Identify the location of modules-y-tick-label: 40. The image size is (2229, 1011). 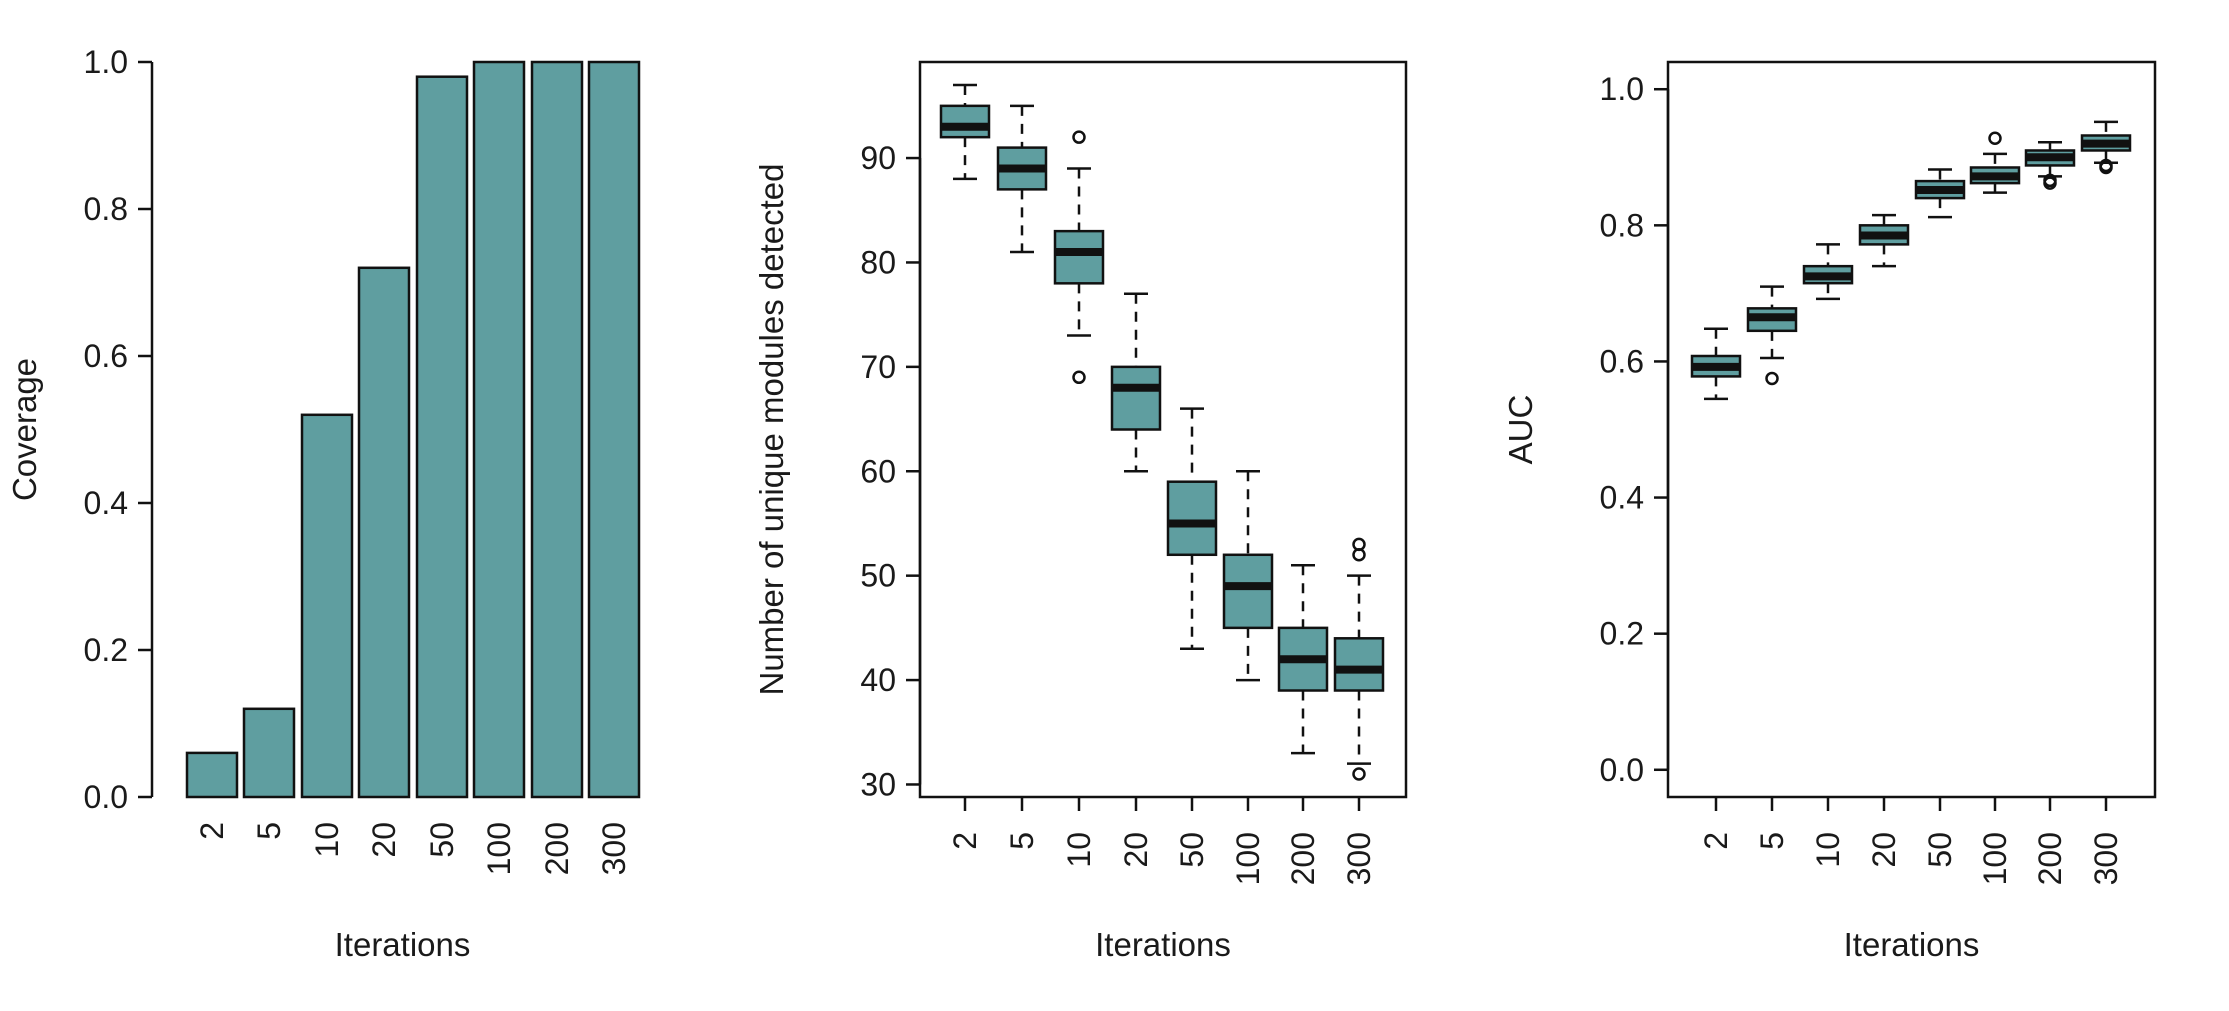
(878, 680).